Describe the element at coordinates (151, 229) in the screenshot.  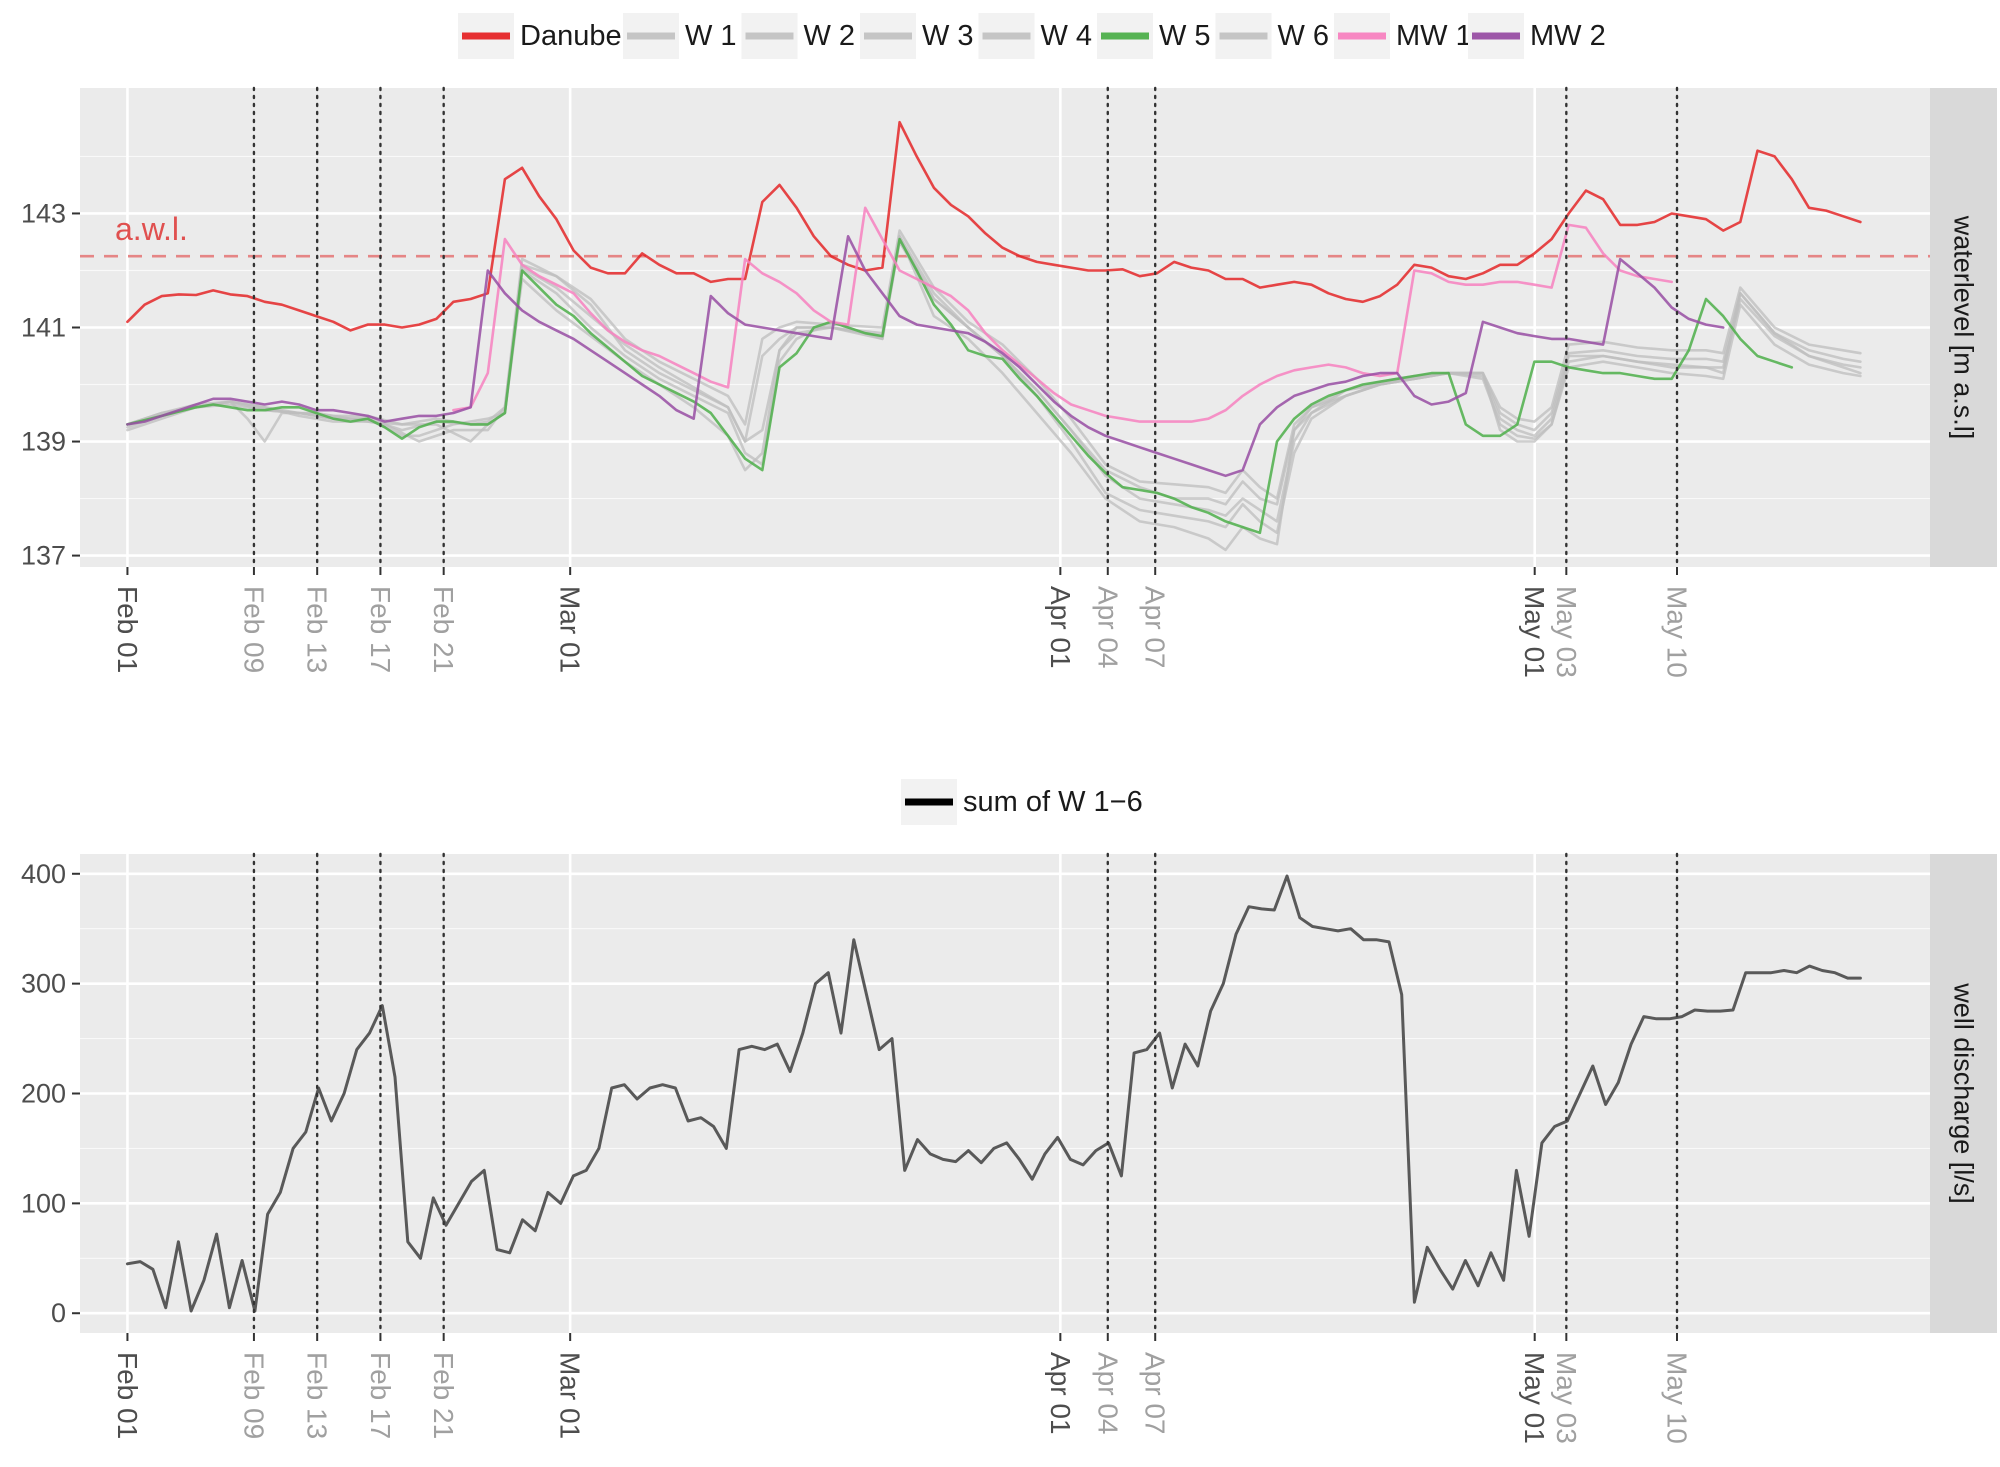
I see `reference-line-label: a.w.l.` at that location.